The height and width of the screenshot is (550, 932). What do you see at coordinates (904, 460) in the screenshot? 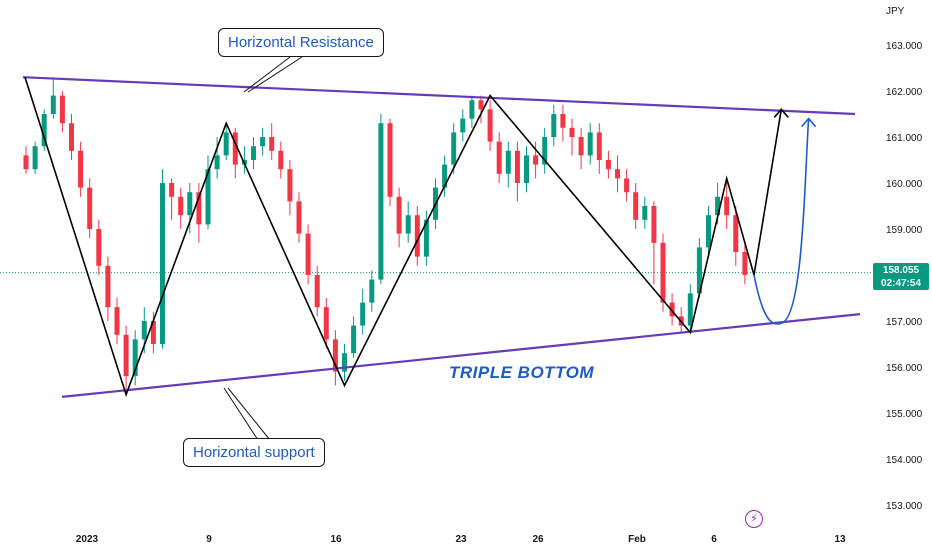
I see `y-tick-label: 154.000` at bounding box center [904, 460].